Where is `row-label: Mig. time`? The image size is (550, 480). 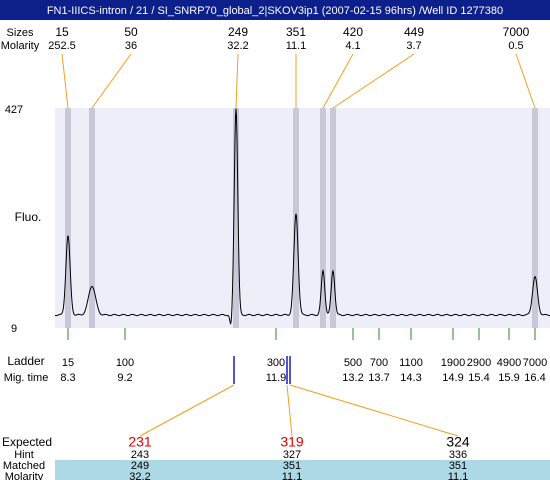 row-label: Mig. time is located at coordinates (26, 378).